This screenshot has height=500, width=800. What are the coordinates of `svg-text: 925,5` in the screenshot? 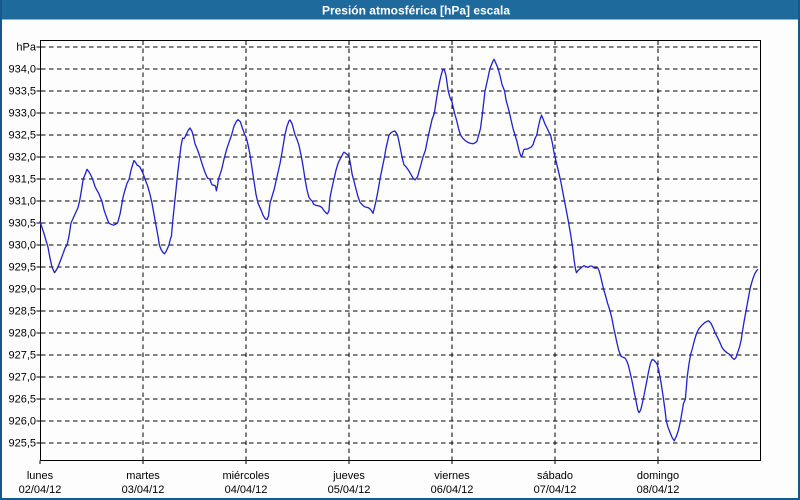 It's located at (22, 444).